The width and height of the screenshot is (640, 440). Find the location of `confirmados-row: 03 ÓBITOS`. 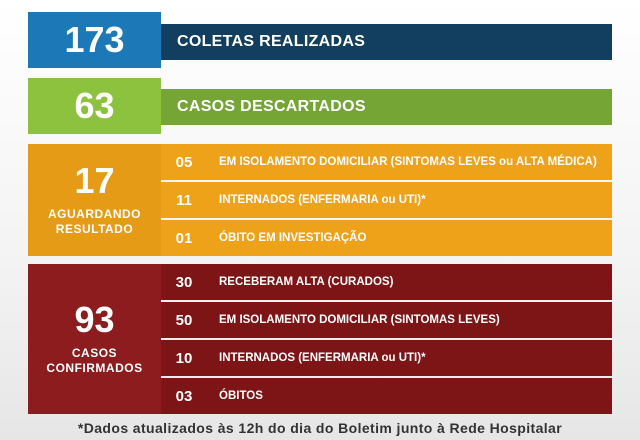

confirmados-row: 03 ÓBITOS is located at coordinates (386, 396).